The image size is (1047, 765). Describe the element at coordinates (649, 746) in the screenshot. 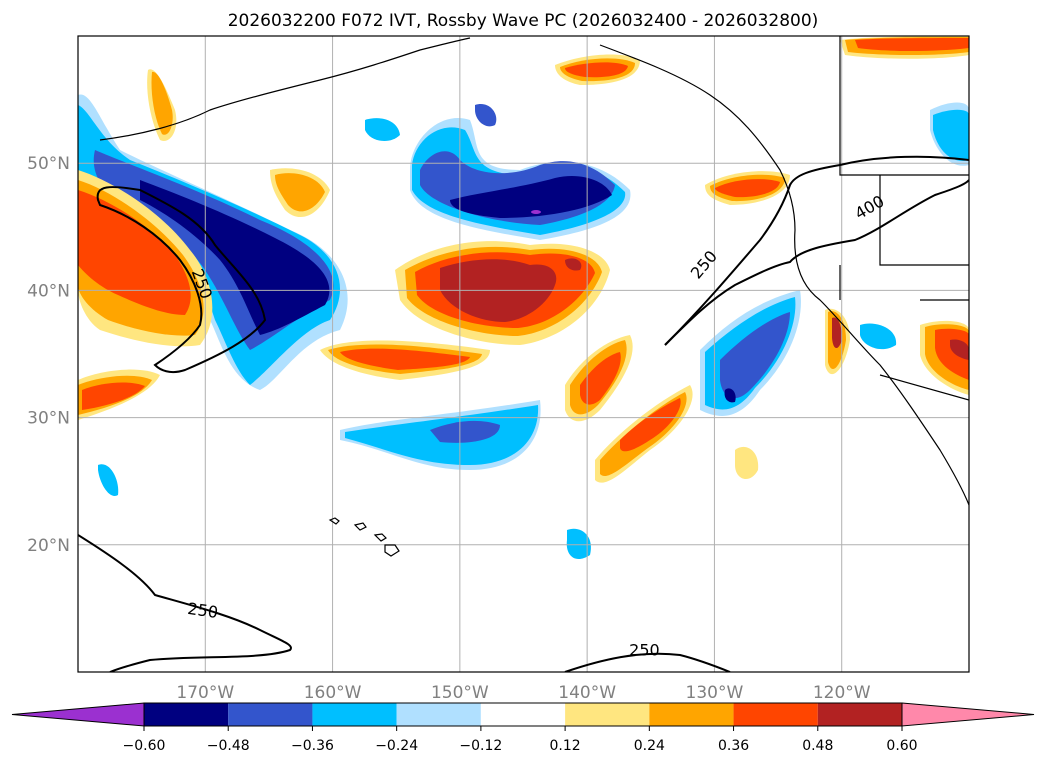

I see `colorbar-tick-label-6: 0.24` at that location.